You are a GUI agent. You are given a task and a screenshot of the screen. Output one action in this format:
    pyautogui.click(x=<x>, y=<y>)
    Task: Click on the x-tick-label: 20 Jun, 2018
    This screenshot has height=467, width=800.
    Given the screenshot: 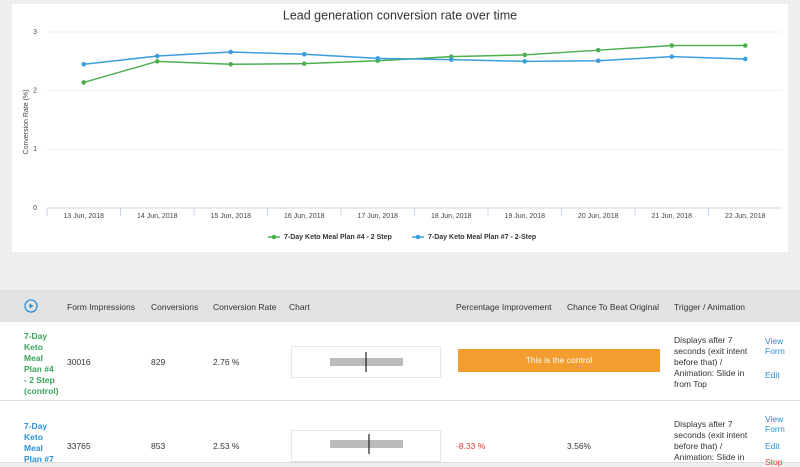 What is the action you would take?
    pyautogui.click(x=598, y=216)
    